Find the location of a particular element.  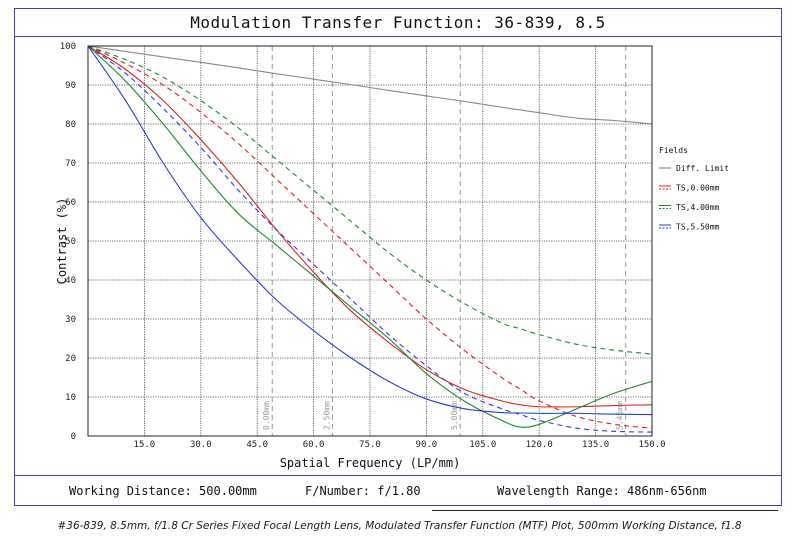

xtick-label: 30.0 is located at coordinates (201, 445).